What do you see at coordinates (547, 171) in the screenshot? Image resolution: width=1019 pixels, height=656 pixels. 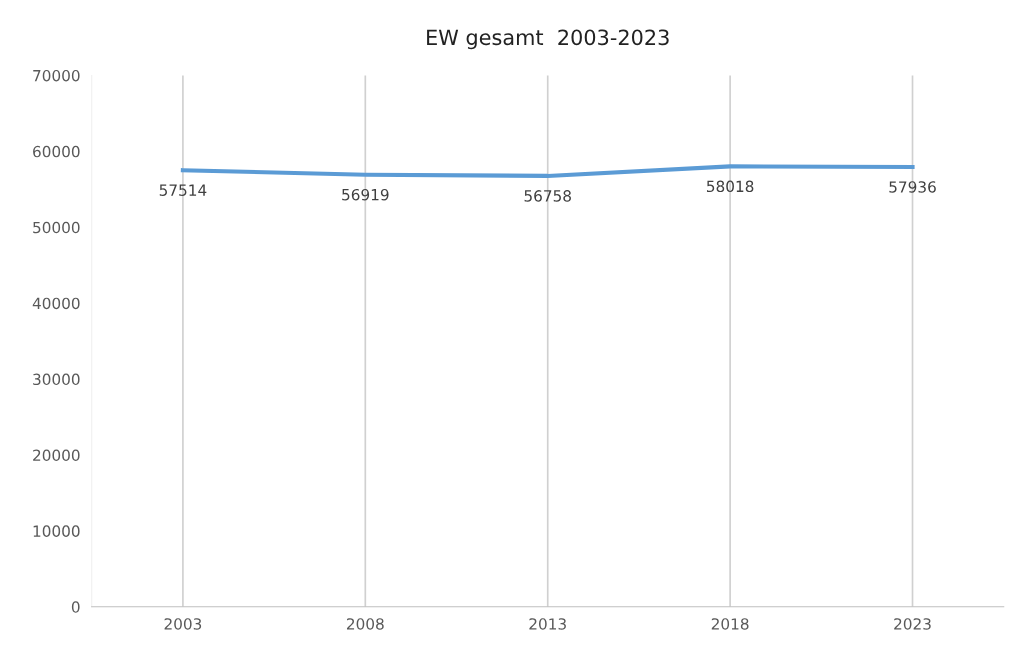 I see `line-series` at bounding box center [547, 171].